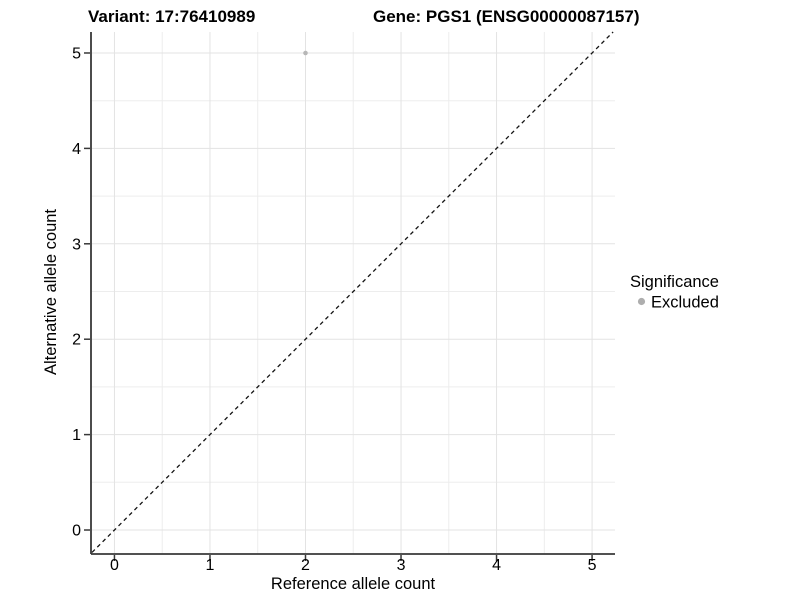  What do you see at coordinates (305, 565) in the screenshot?
I see `x-tick-label: 2` at bounding box center [305, 565].